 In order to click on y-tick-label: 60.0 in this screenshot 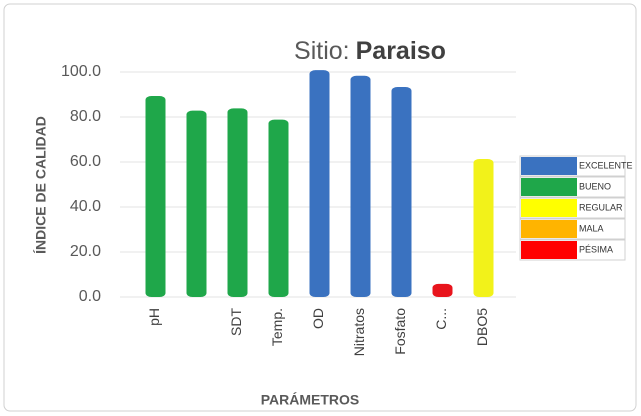, I will do `click(85, 161)`.